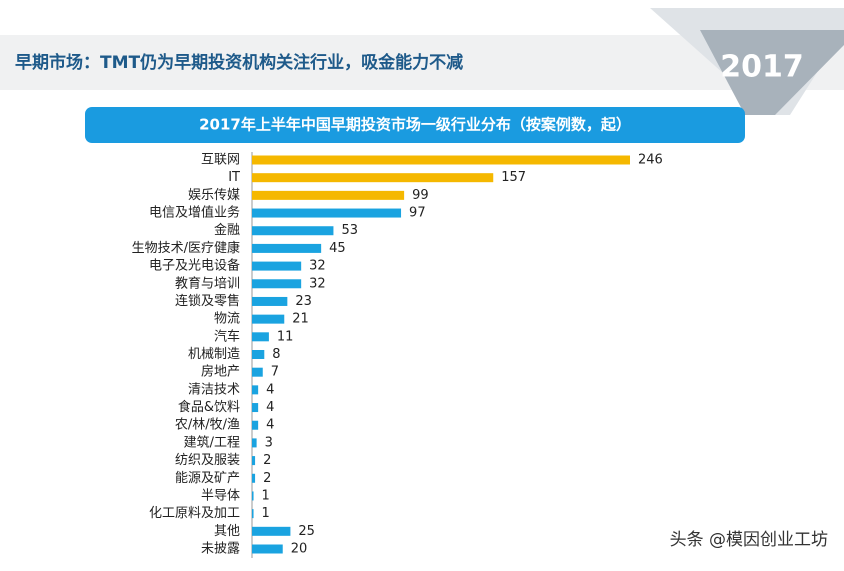 This screenshot has height=571, width=844. What do you see at coordinates (194, 213) in the screenshot?
I see `category-label: 电信及增值业务` at bounding box center [194, 213].